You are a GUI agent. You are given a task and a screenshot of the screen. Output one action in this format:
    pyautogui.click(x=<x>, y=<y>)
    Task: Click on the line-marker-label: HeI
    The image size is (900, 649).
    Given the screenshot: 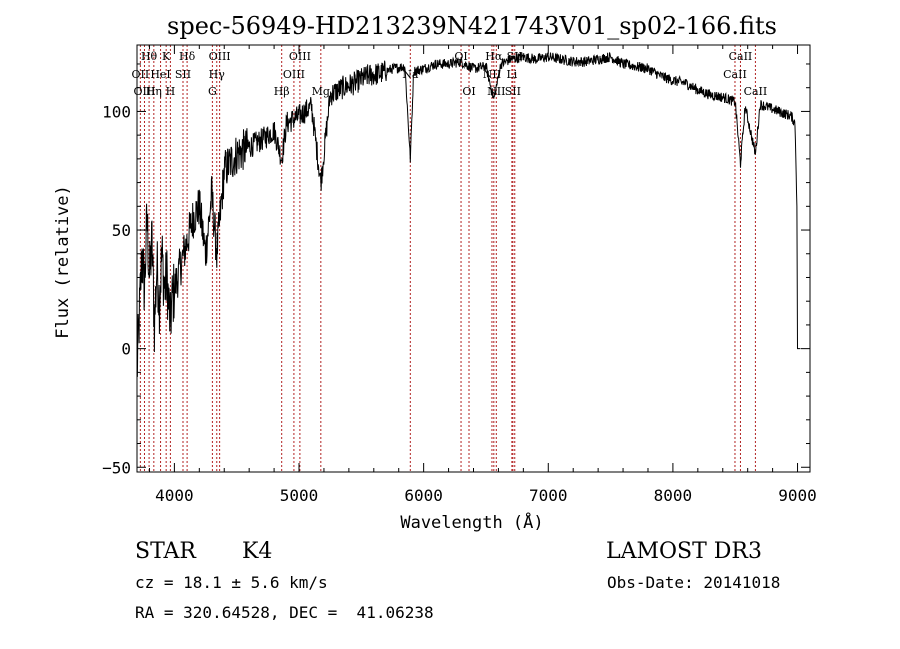 What is the action you would take?
    pyautogui.click(x=160, y=74)
    